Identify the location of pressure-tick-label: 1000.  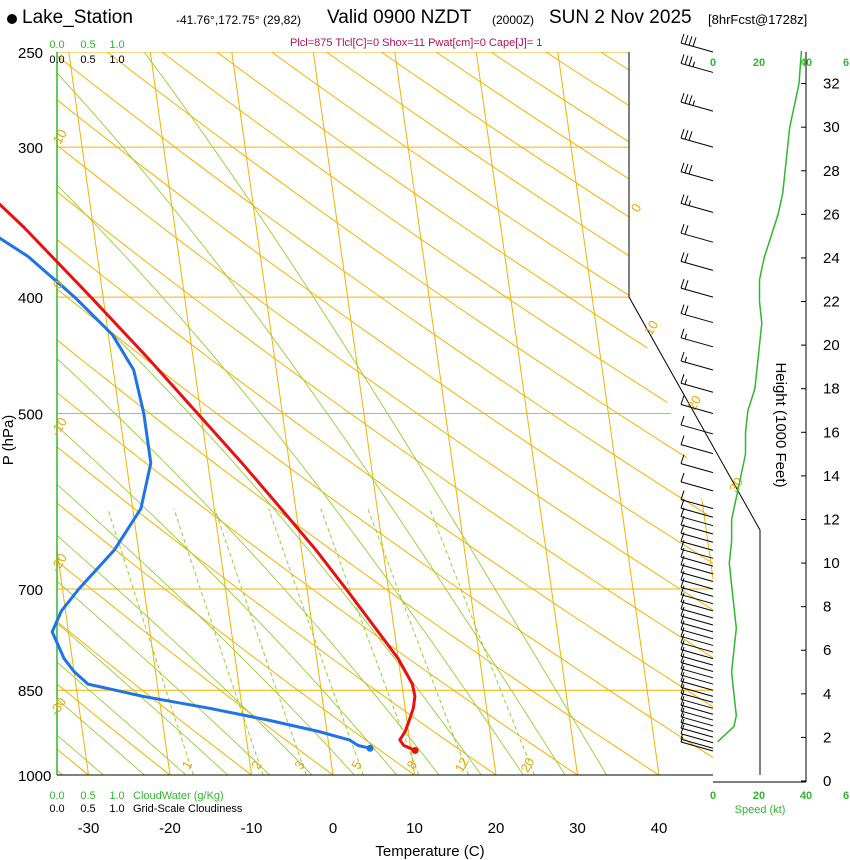
(34, 776).